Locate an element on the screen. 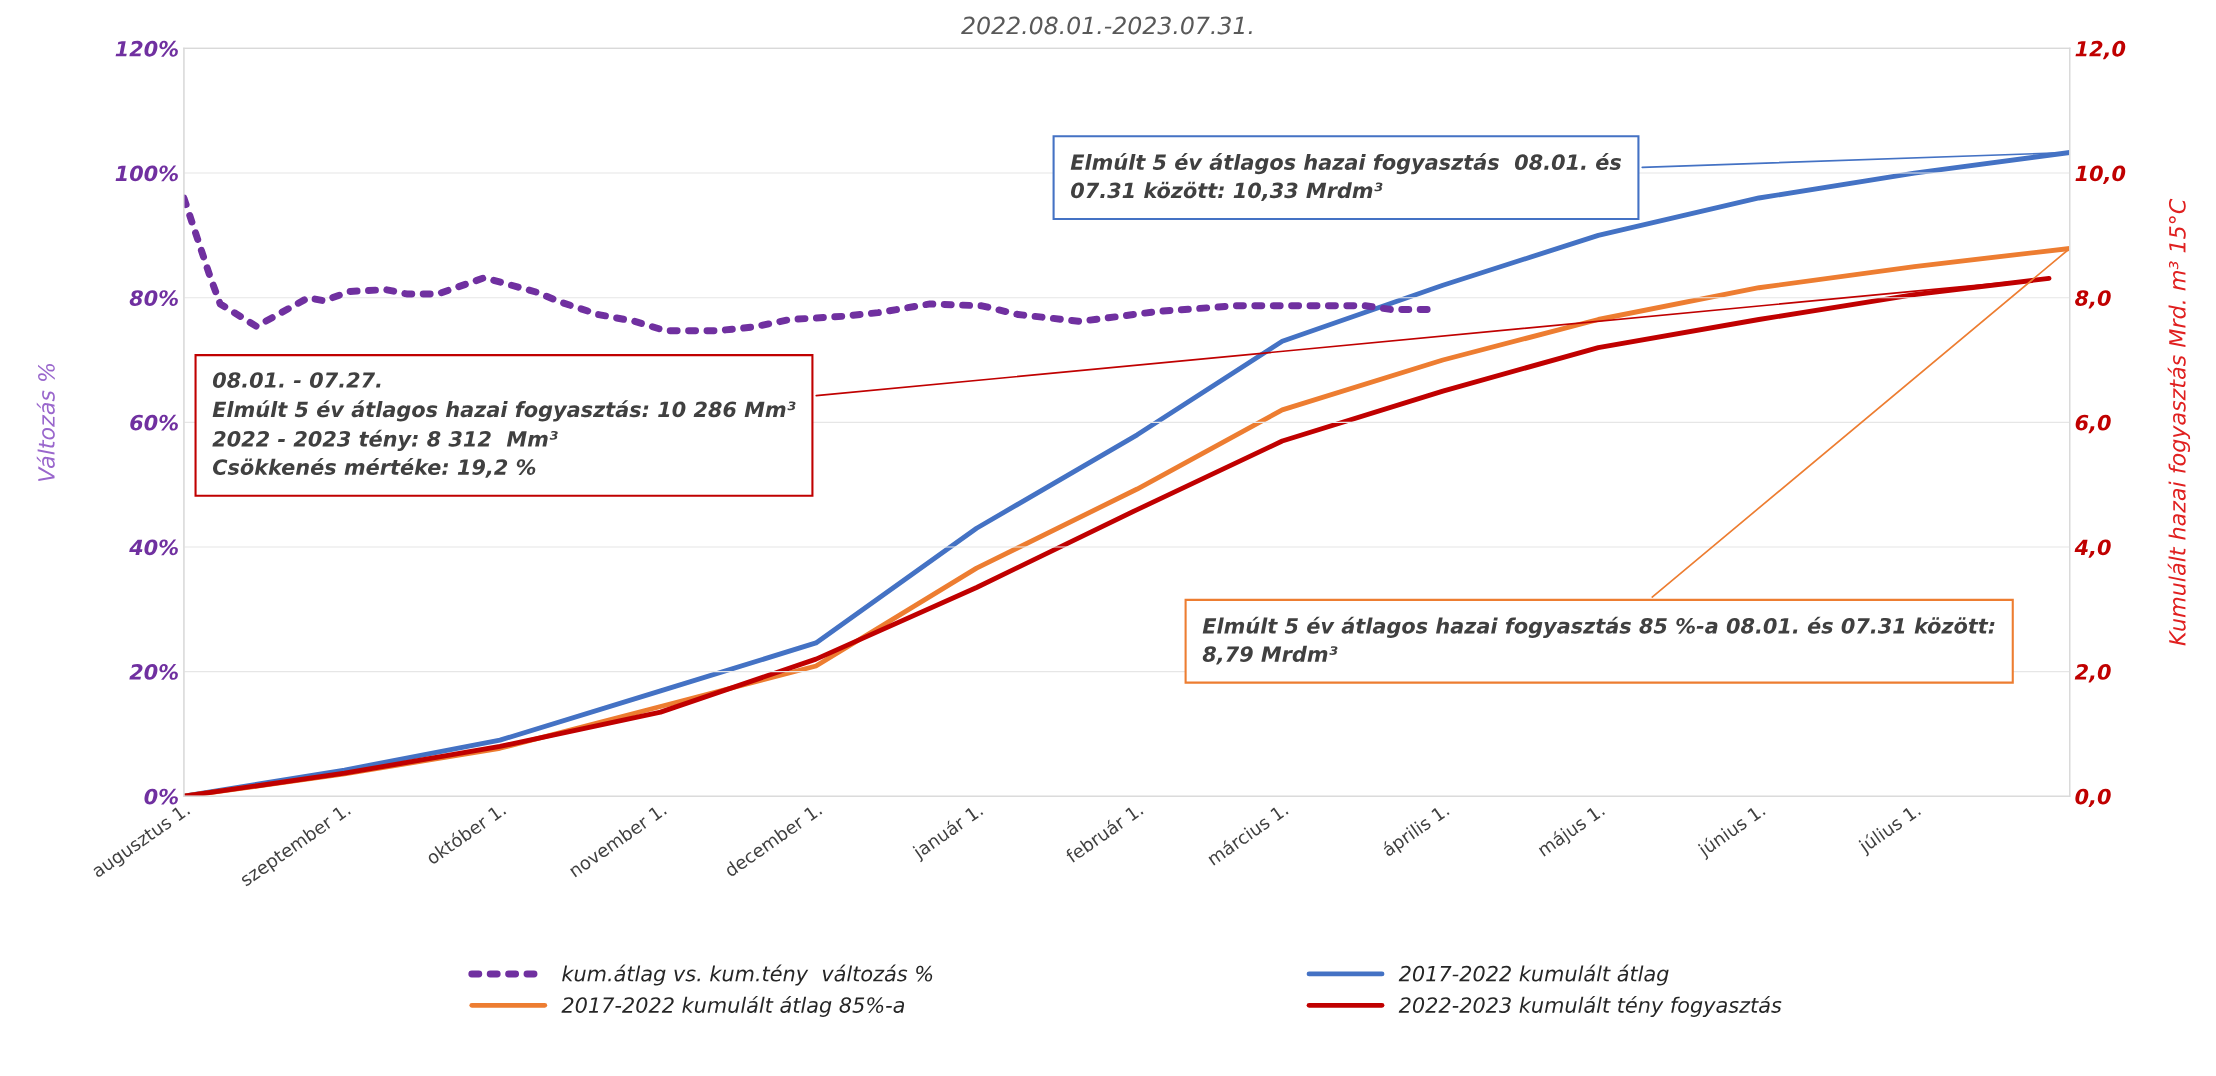 The width and height of the screenshot is (2216, 1076). y2-tick-label: 12,0 is located at coordinates (2100, 50).